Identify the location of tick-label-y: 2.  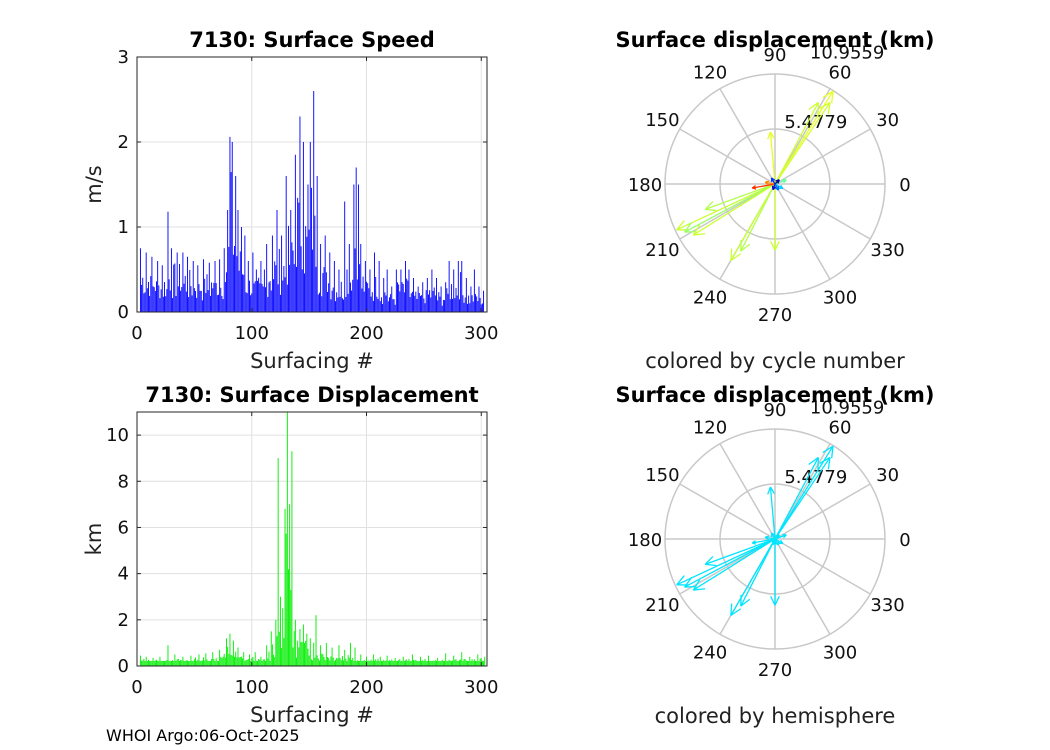
(123, 620).